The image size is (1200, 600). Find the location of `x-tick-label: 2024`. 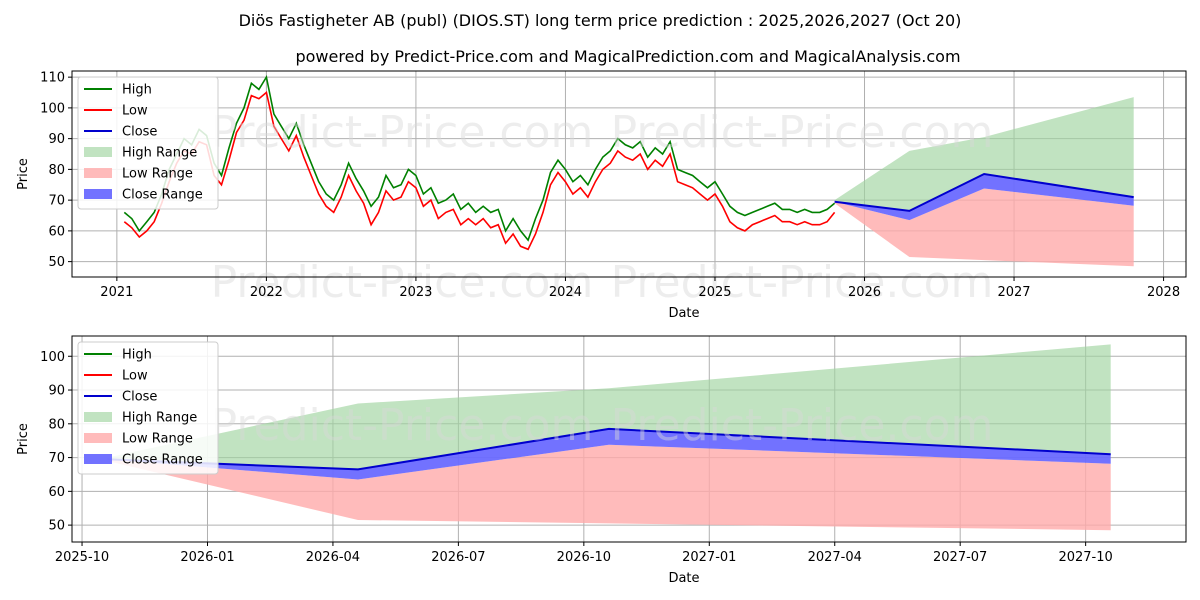

x-tick-label: 2024 is located at coordinates (565, 292).